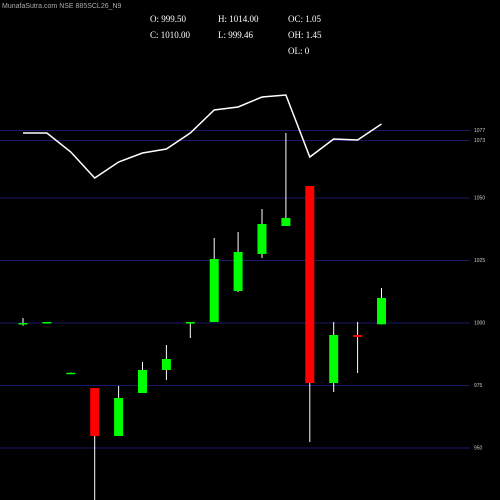 The image size is (500, 500). What do you see at coordinates (202, 136) in the screenshot?
I see `overlay-line` at bounding box center [202, 136].